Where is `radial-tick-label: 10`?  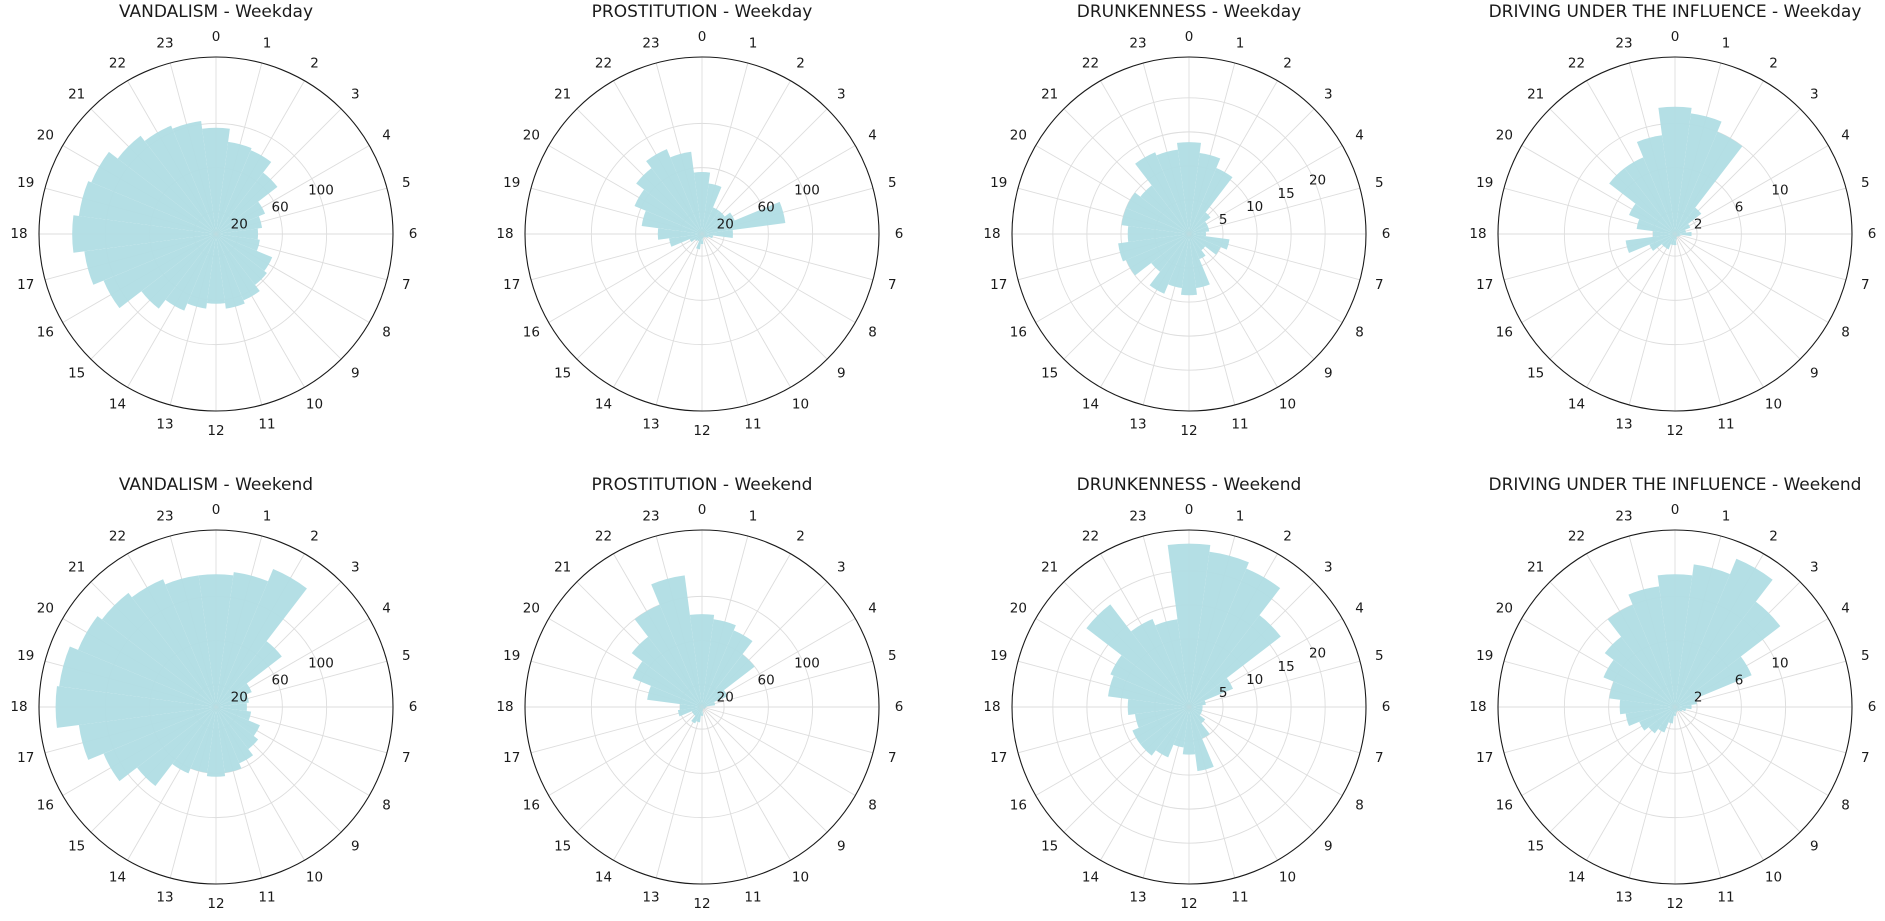 radial-tick-label: 10 is located at coordinates (1779, 191).